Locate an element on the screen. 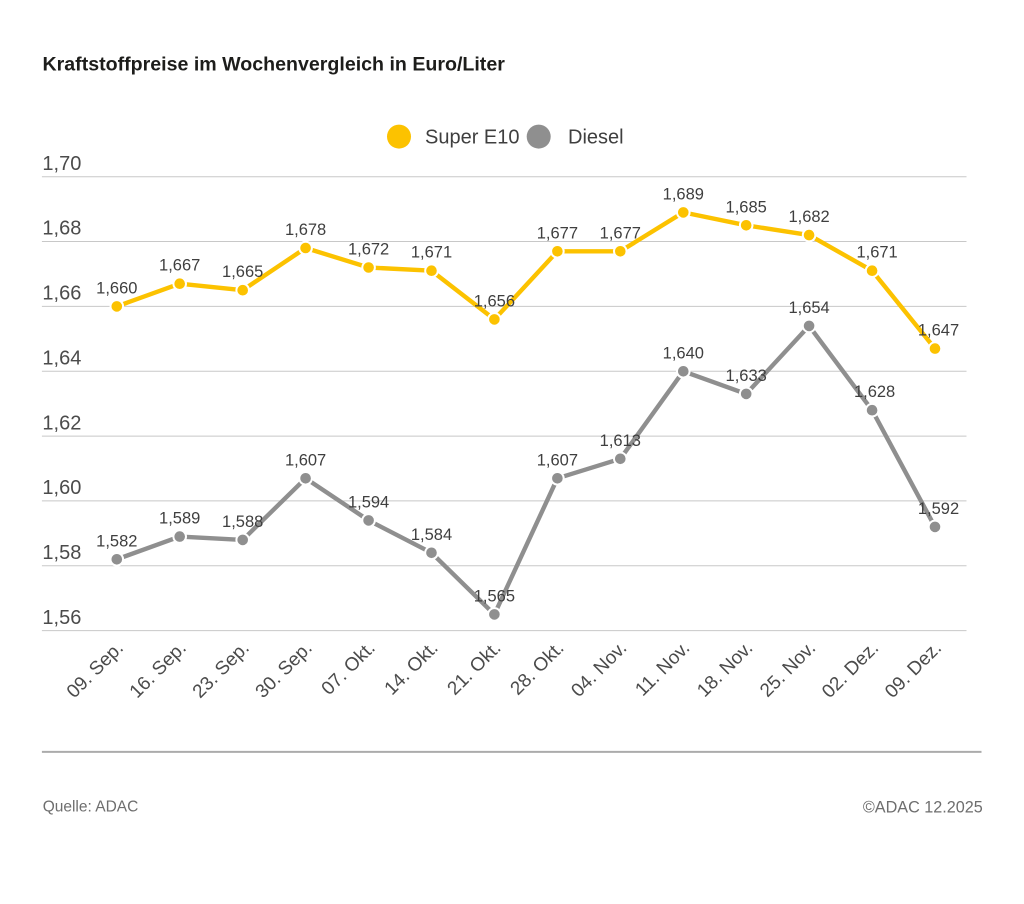  svg-text: Diesel is located at coordinates (596, 138).